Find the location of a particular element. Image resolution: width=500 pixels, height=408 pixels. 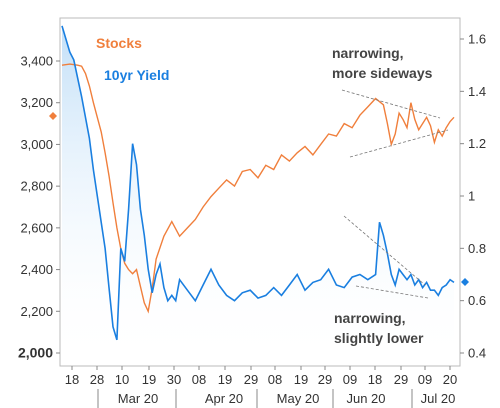

right-axis-tick-label: 1 is located at coordinates (471, 196).